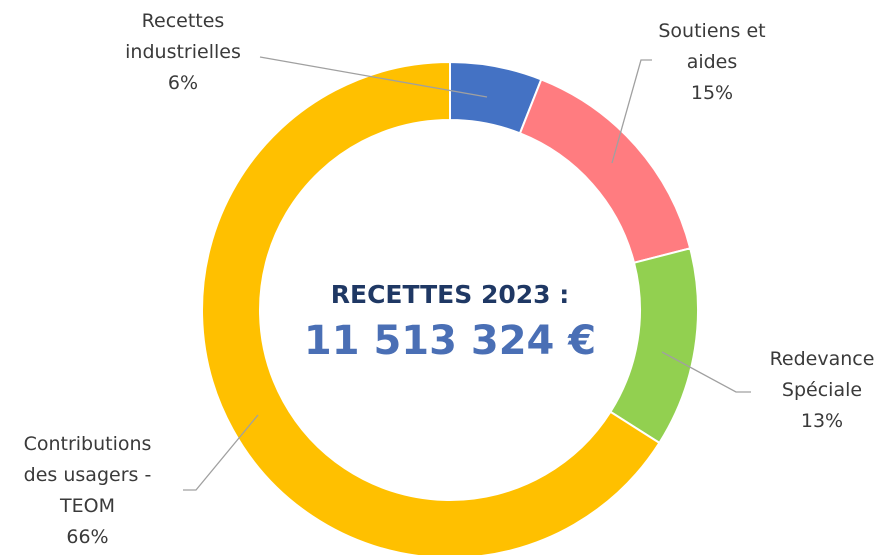 The height and width of the screenshot is (555, 886). I want to click on value-label: 66%, so click(87, 537).